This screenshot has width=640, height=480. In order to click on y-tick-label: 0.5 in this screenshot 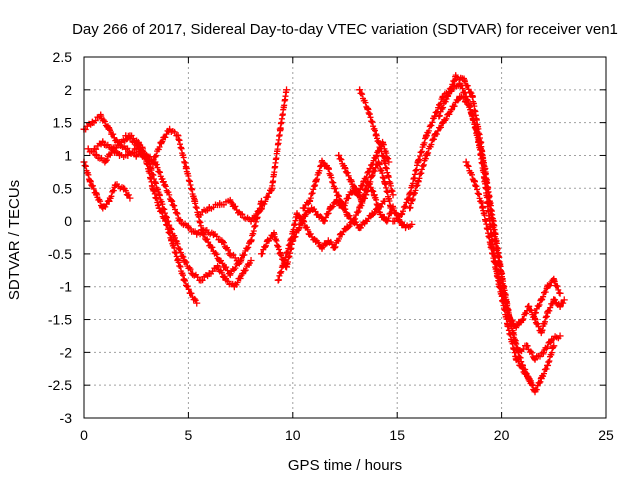, I will do `click(63, 188)`.